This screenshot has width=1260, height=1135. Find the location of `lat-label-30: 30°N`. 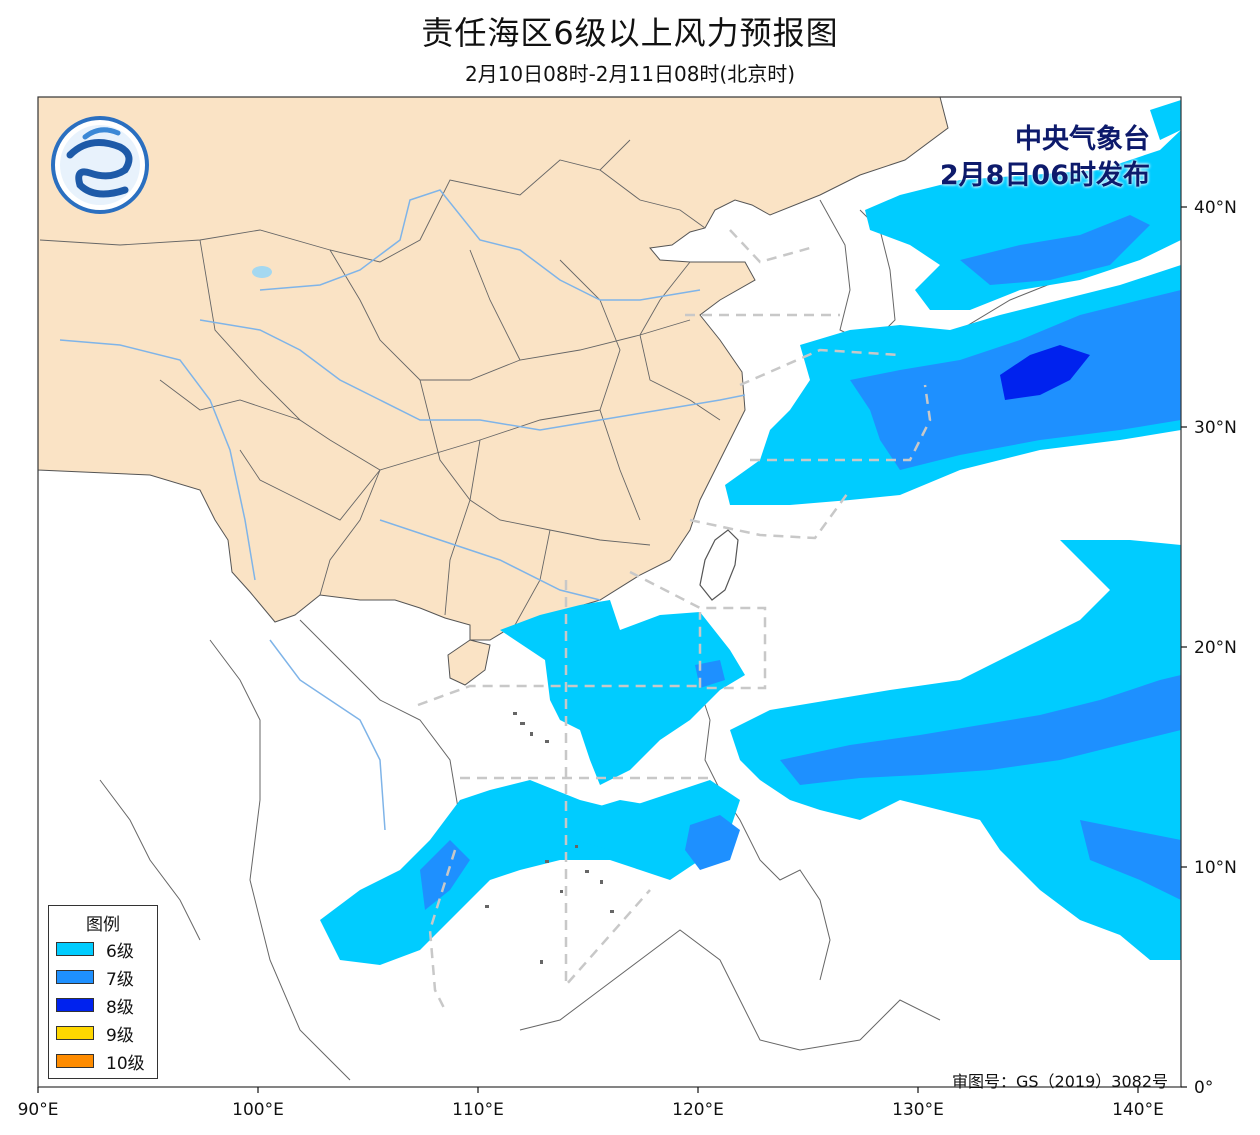

lat-label-30: 30°N is located at coordinates (1215, 428).